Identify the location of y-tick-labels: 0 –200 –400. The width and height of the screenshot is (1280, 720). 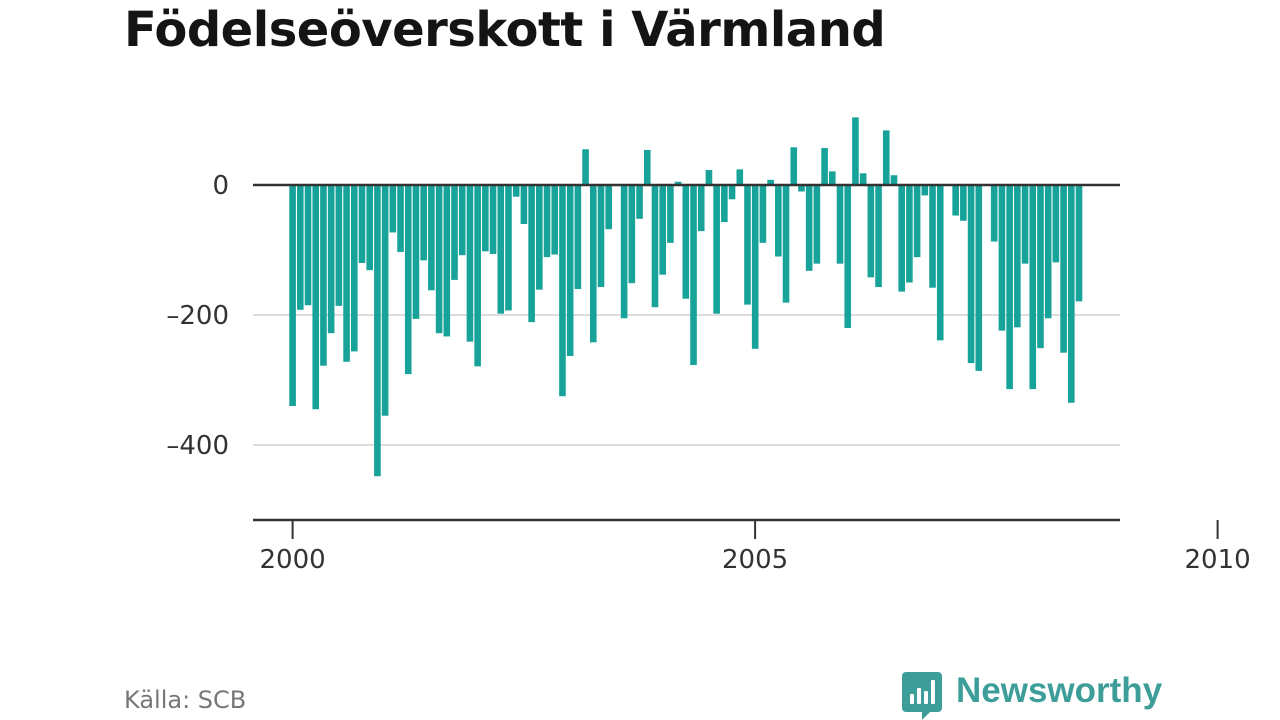
(197, 316).